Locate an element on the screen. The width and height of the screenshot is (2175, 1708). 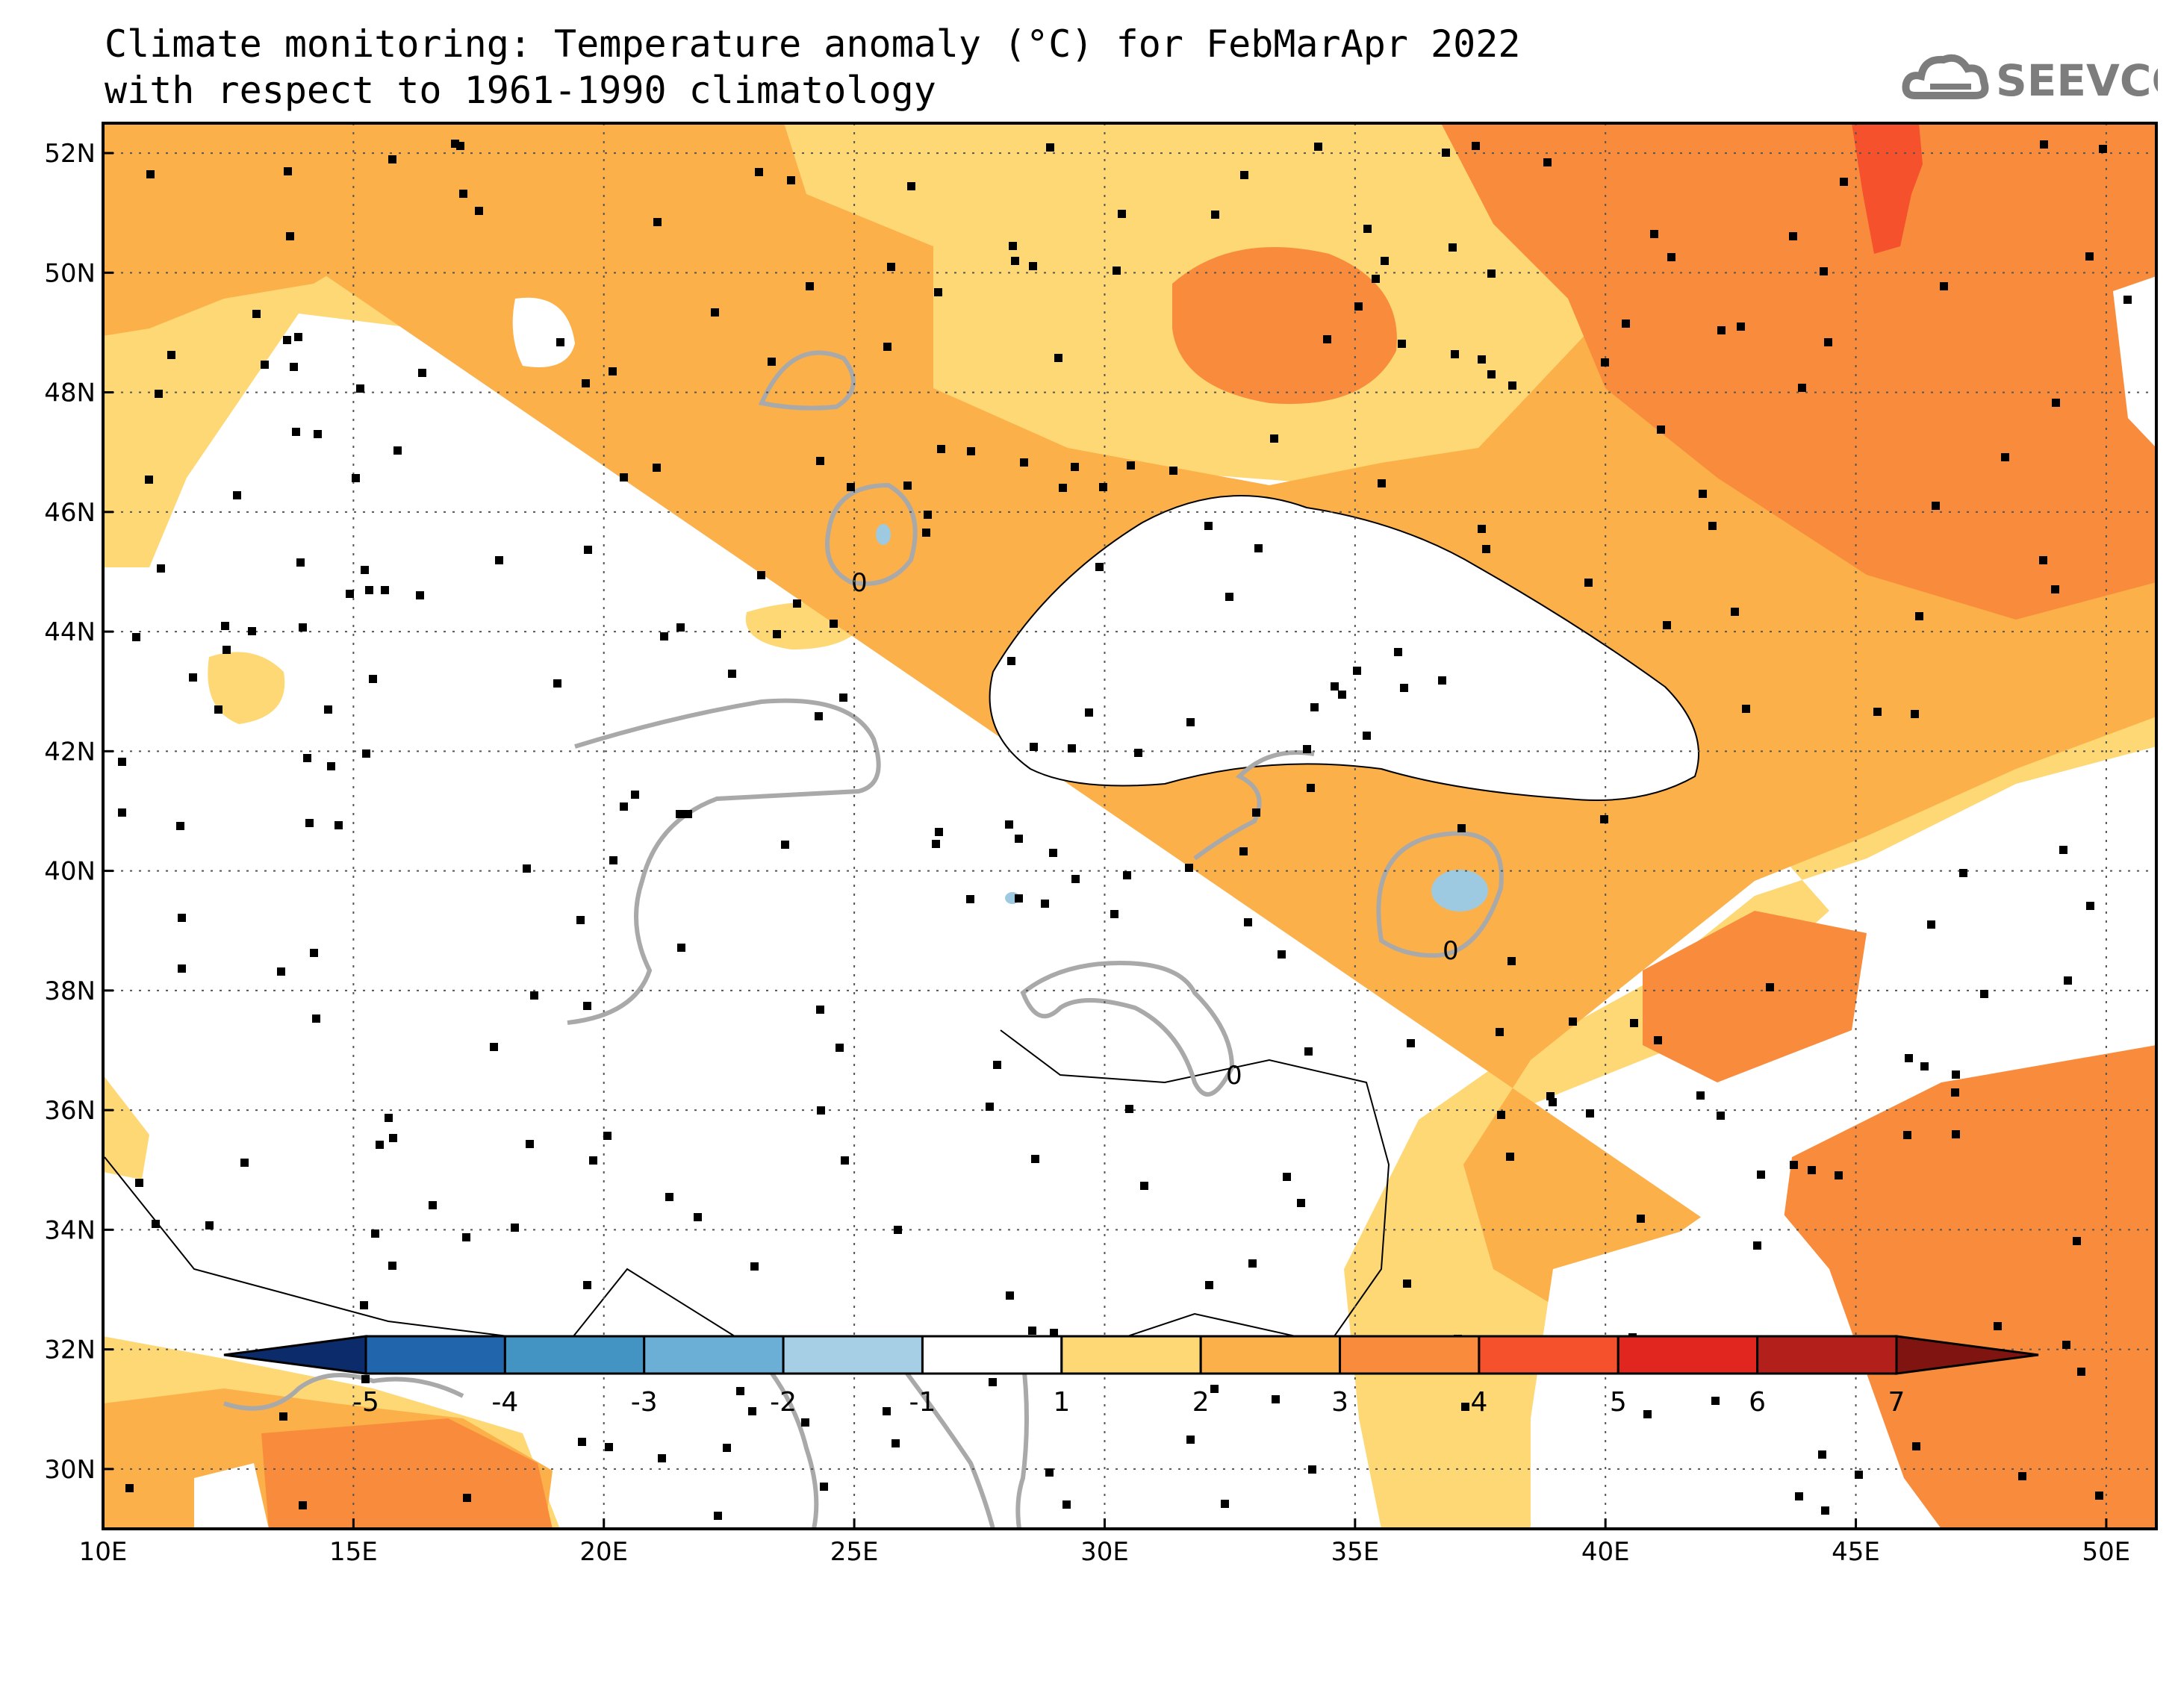
neutral-zone is located at coordinates (543, 332).